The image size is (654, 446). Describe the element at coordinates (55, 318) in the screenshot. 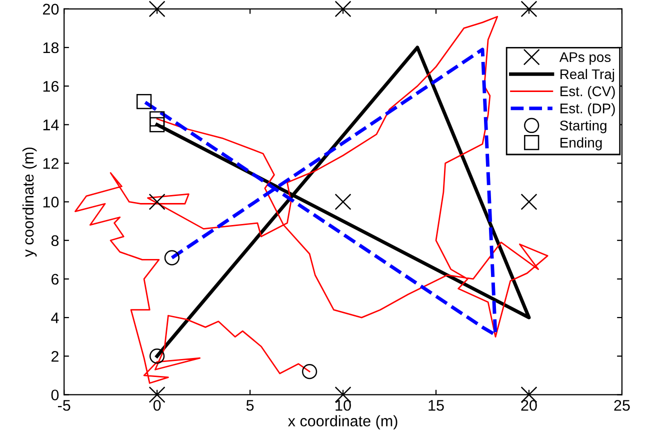

I see `y-tick-label: 4` at that location.